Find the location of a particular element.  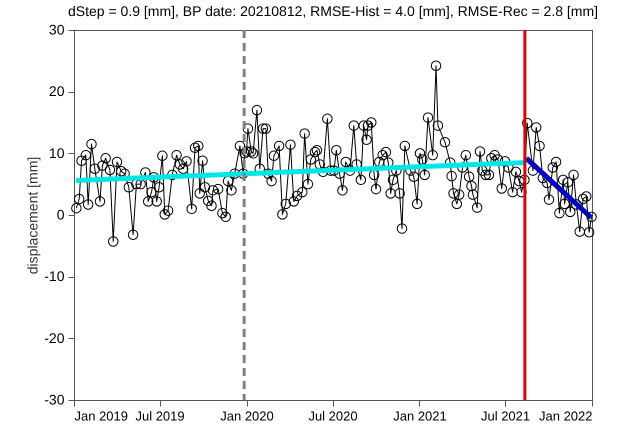

y-tick-label: 0 is located at coordinates (60, 214).